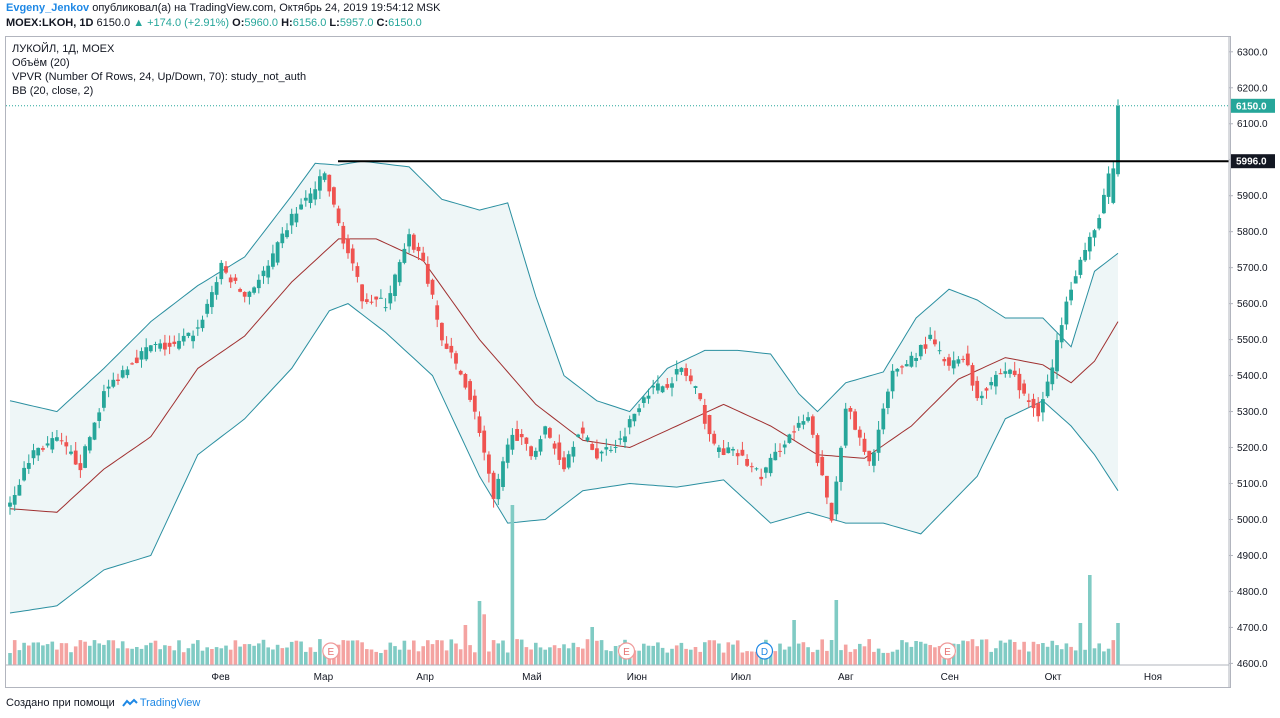 This screenshot has height=718, width=1280. Describe the element at coordinates (764, 651) in the screenshot. I see `event-marker-icon` at that location.